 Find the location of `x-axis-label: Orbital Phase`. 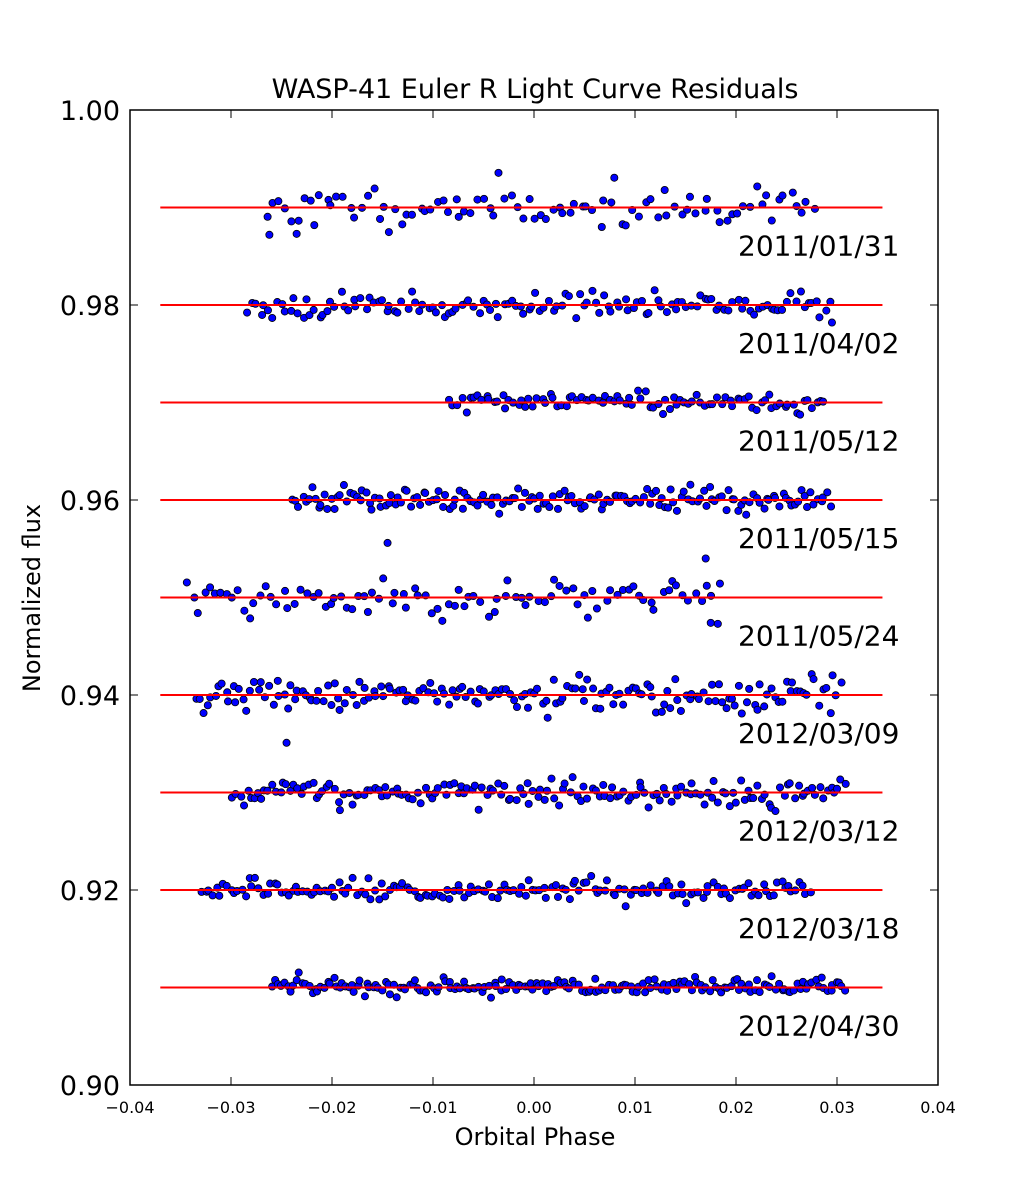

x-axis-label: Orbital Phase is located at coordinates (535, 1137).